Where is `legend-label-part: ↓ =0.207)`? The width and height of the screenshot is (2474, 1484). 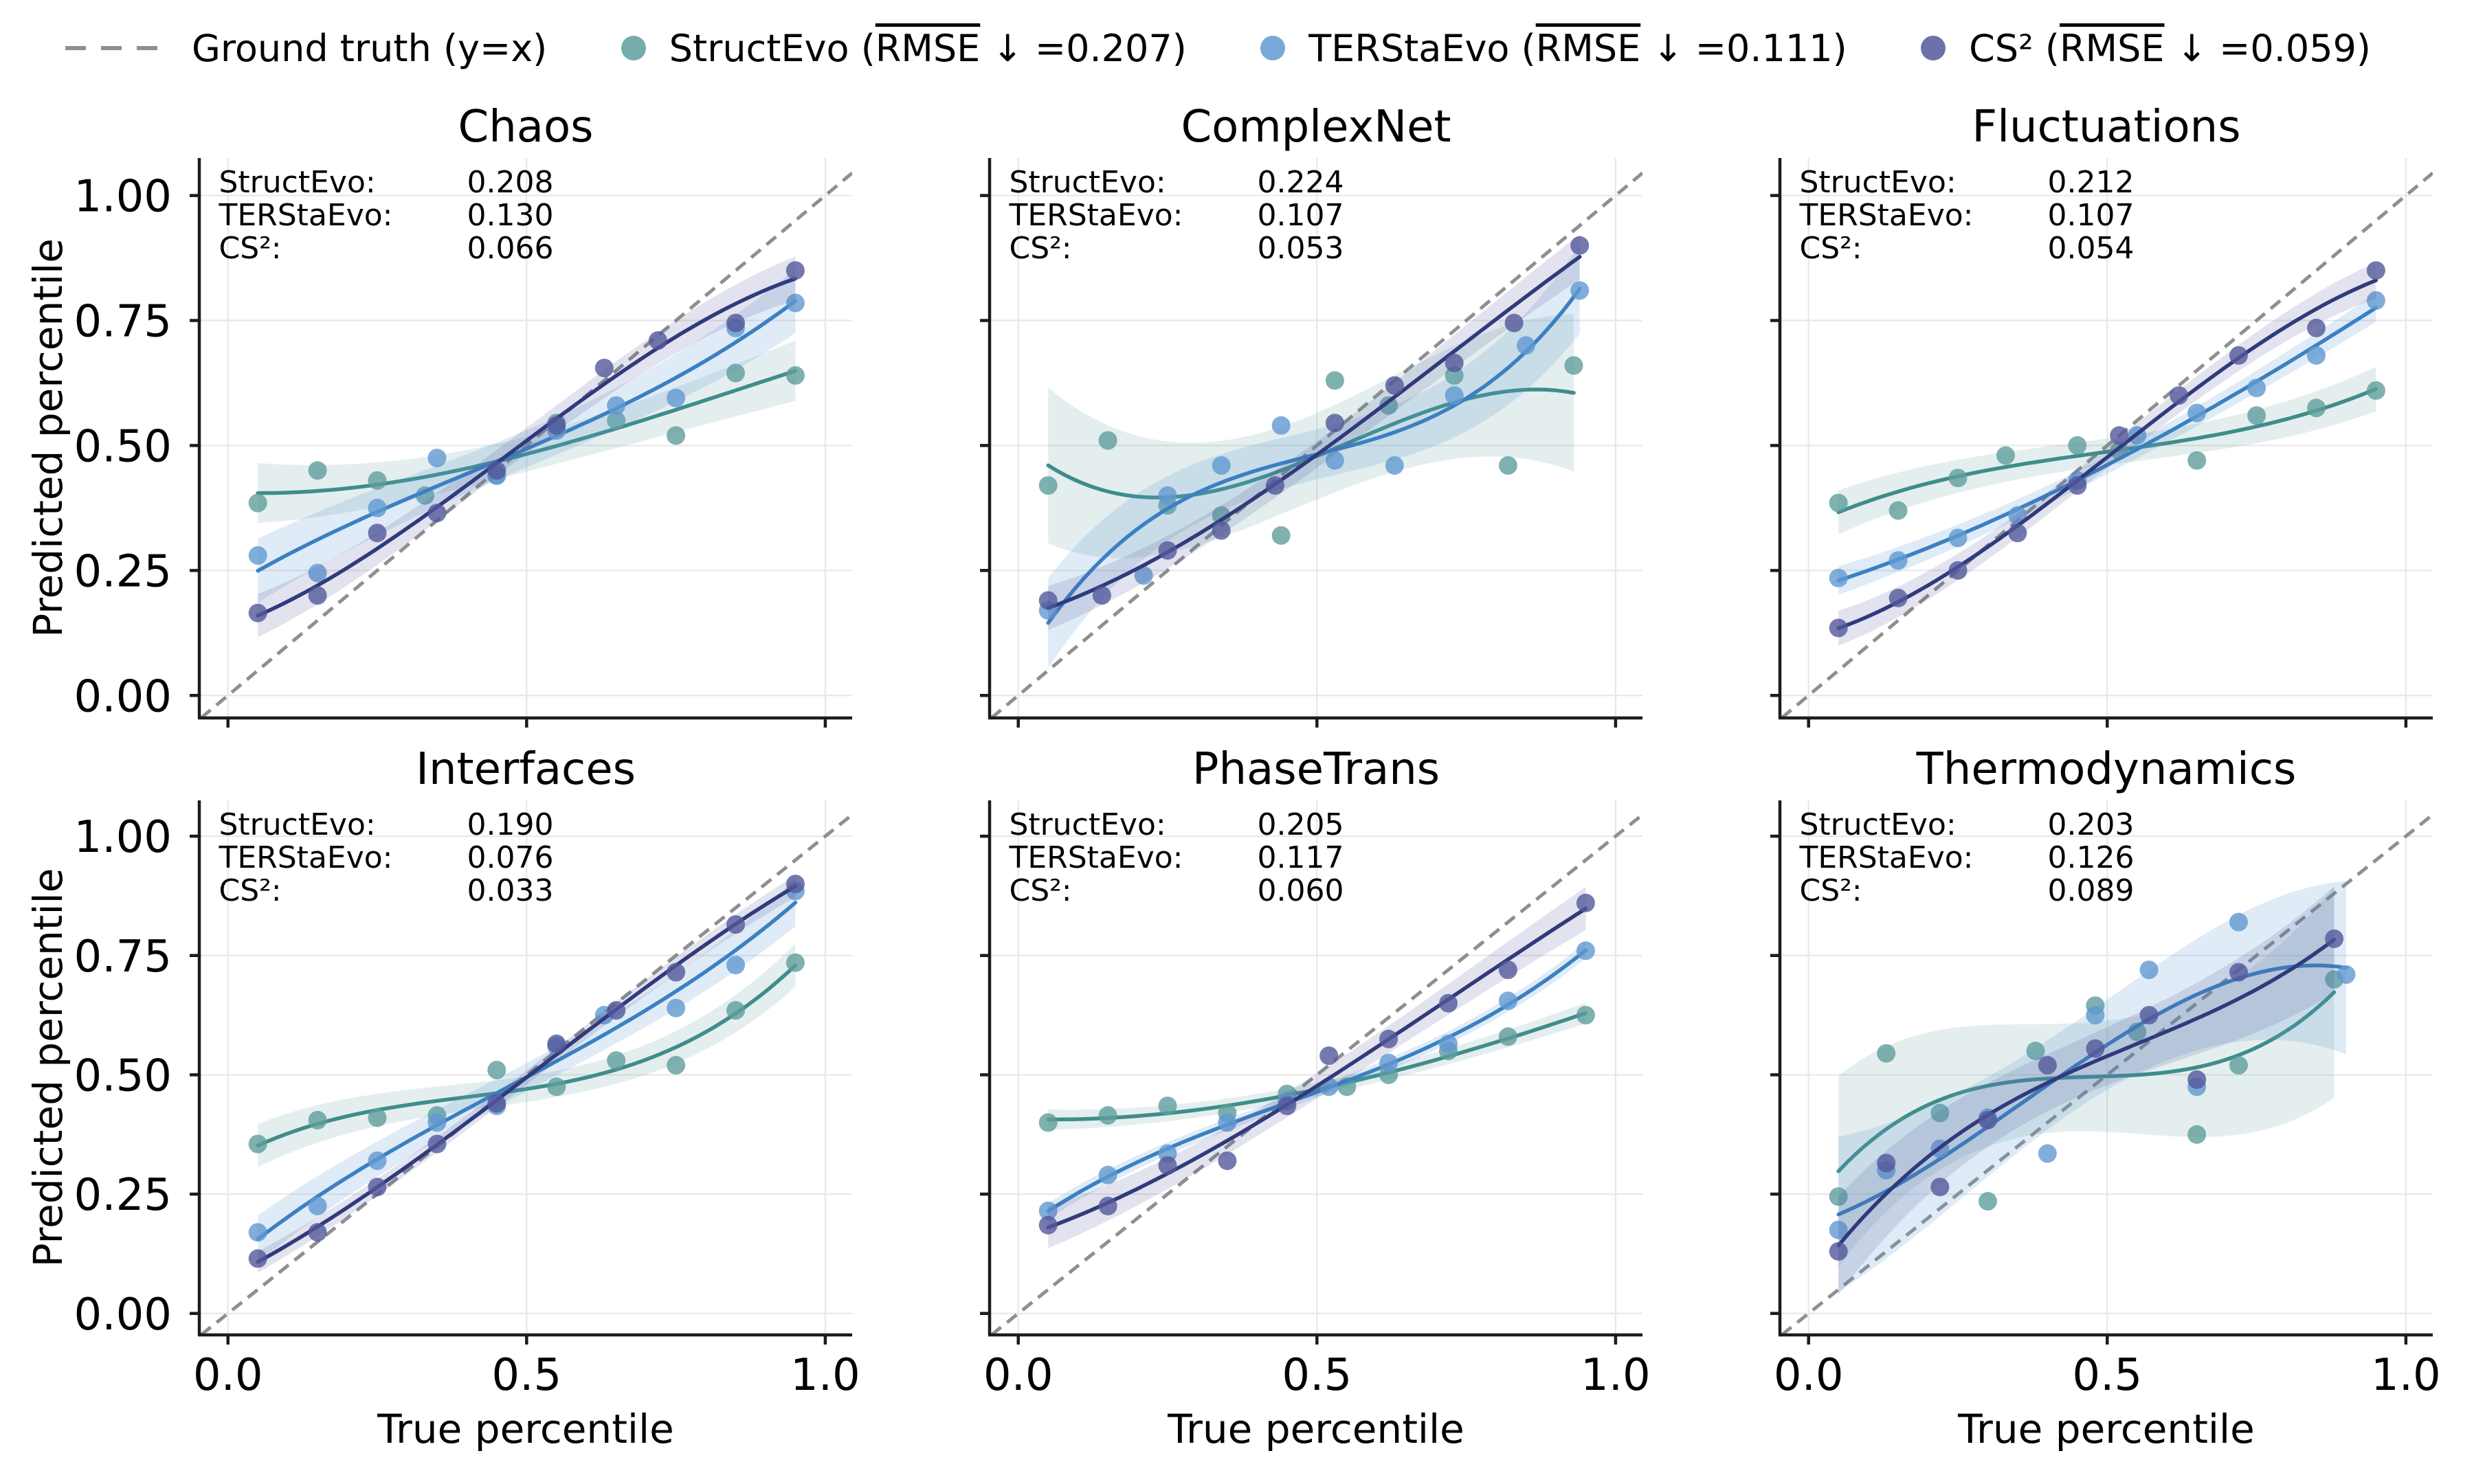
legend-label-part: ↓ =0.207) is located at coordinates (1083, 48).